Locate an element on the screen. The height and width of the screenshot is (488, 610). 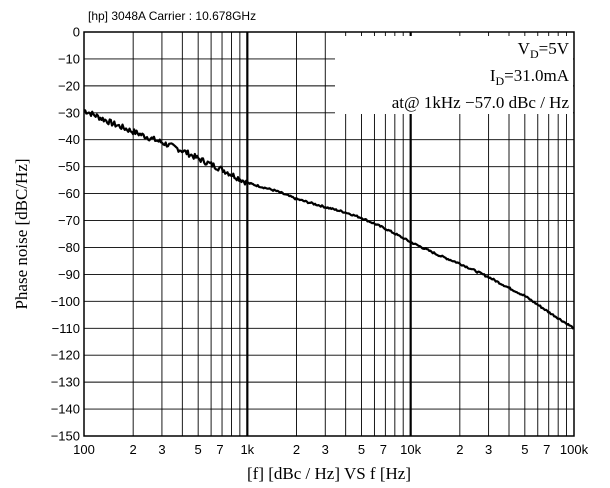
y-tick-label: −140 is located at coordinates (65, 409).